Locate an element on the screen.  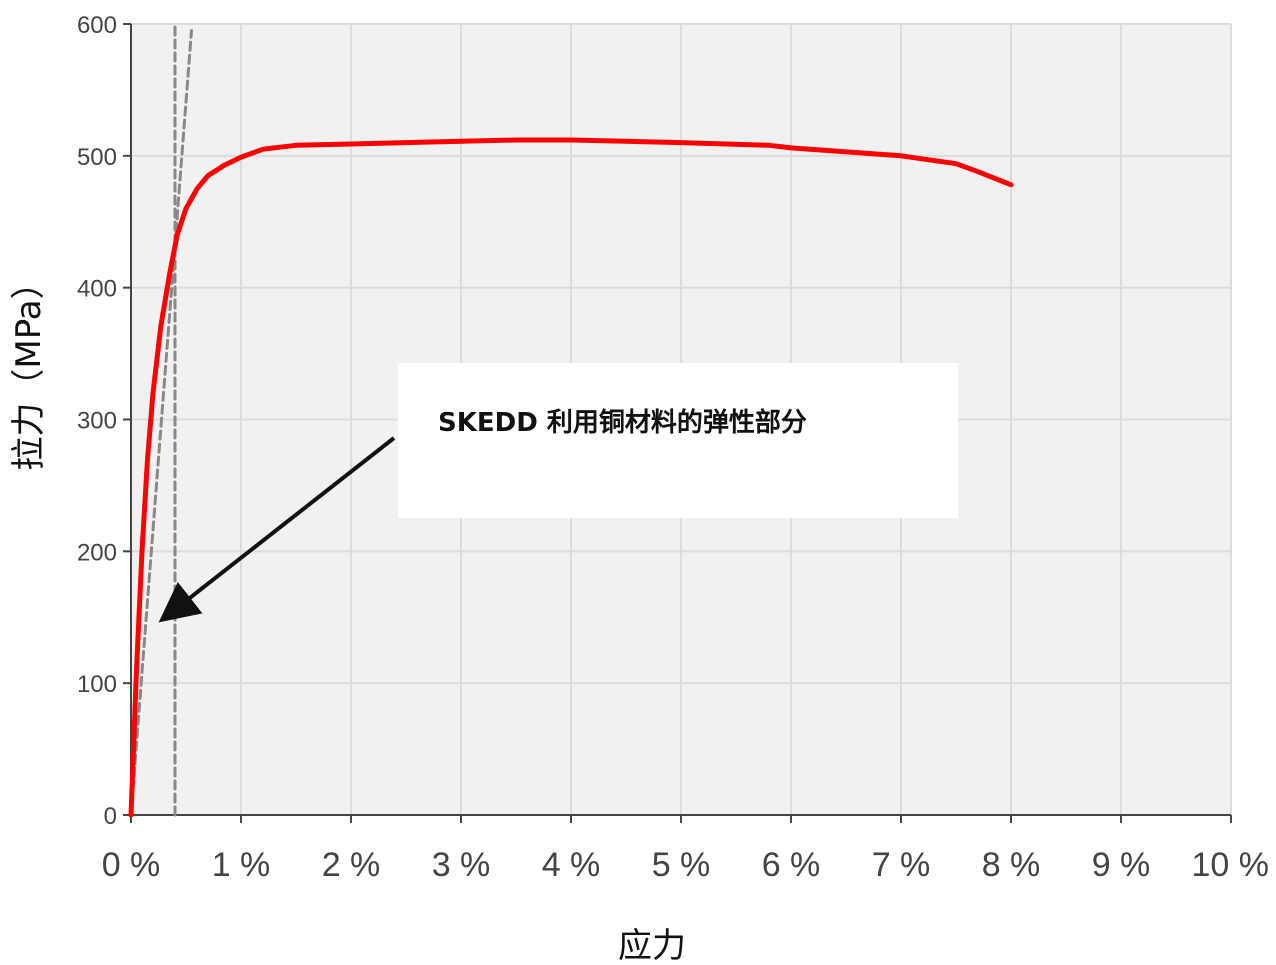
x-axis-label: 应力 is located at coordinates (652, 945).